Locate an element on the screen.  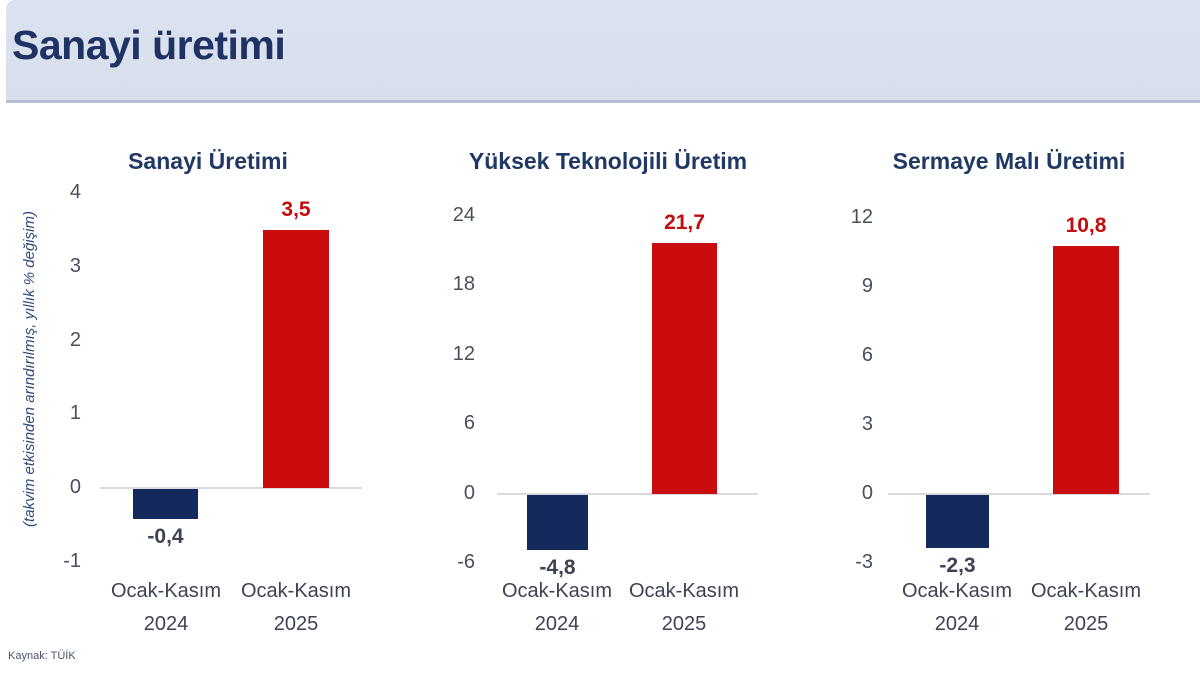
y-tick-label: -3 is located at coordinates (864, 562).